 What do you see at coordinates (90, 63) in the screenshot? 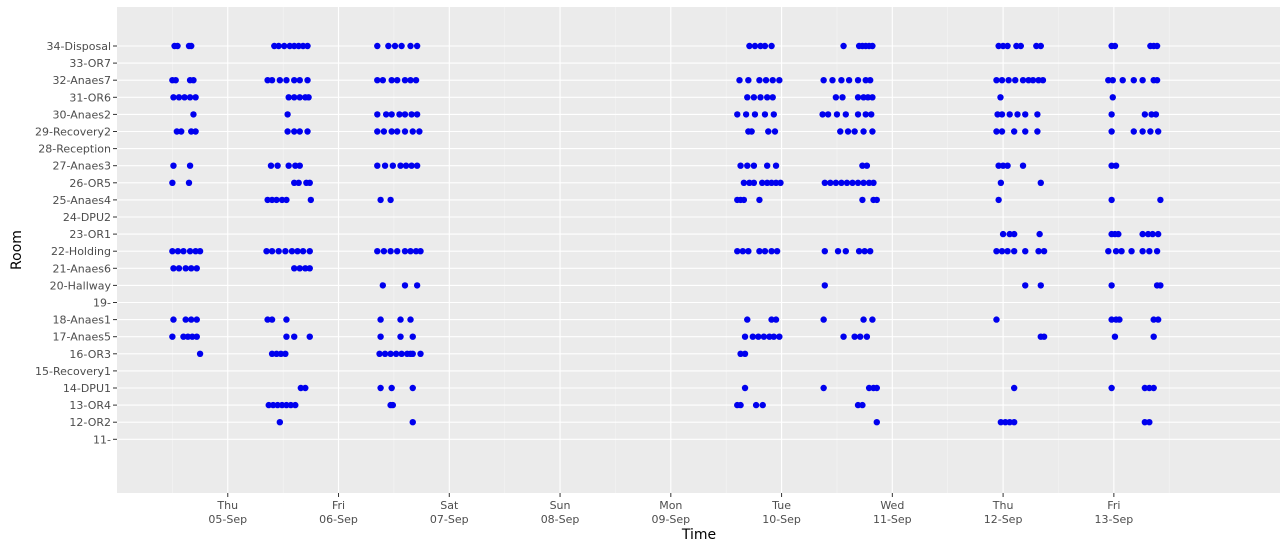
I see `y-tick-label: 33-OR7` at bounding box center [90, 63].